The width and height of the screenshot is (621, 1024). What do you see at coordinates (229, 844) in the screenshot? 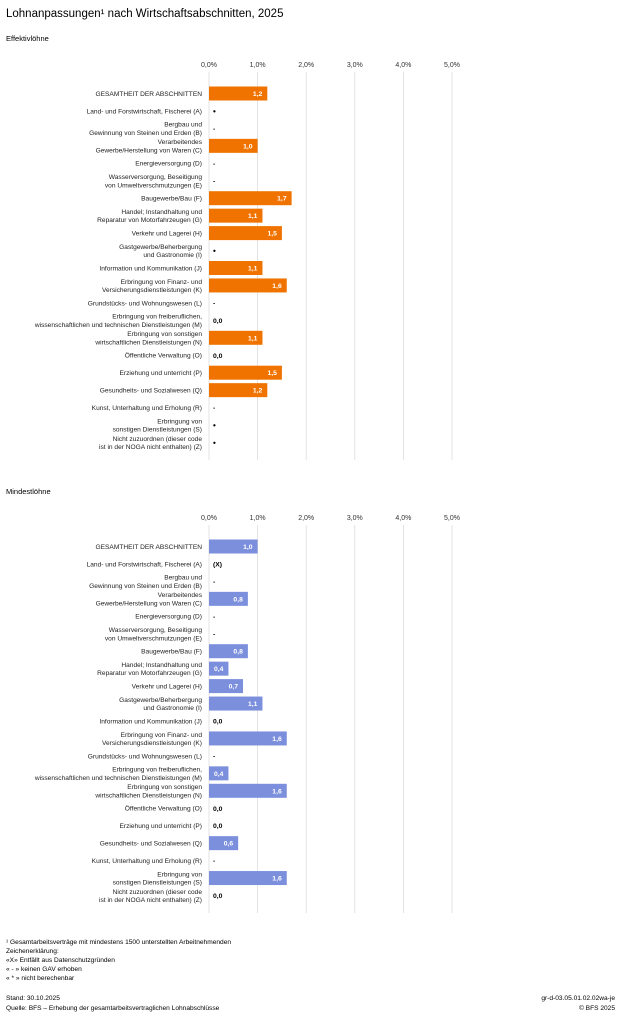
I see `data-label: 0,6` at bounding box center [229, 844].